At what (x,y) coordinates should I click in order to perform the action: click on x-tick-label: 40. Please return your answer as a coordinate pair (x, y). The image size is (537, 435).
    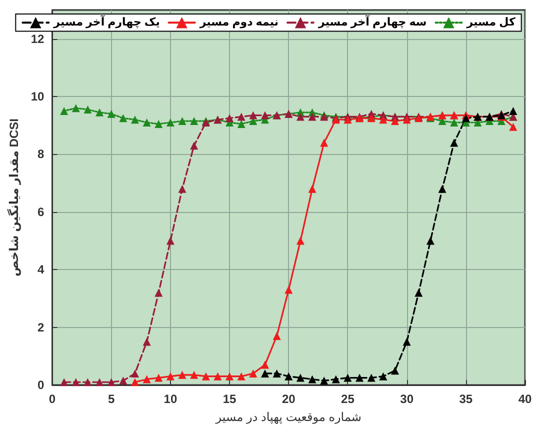
    Looking at the image, I should click on (525, 399).